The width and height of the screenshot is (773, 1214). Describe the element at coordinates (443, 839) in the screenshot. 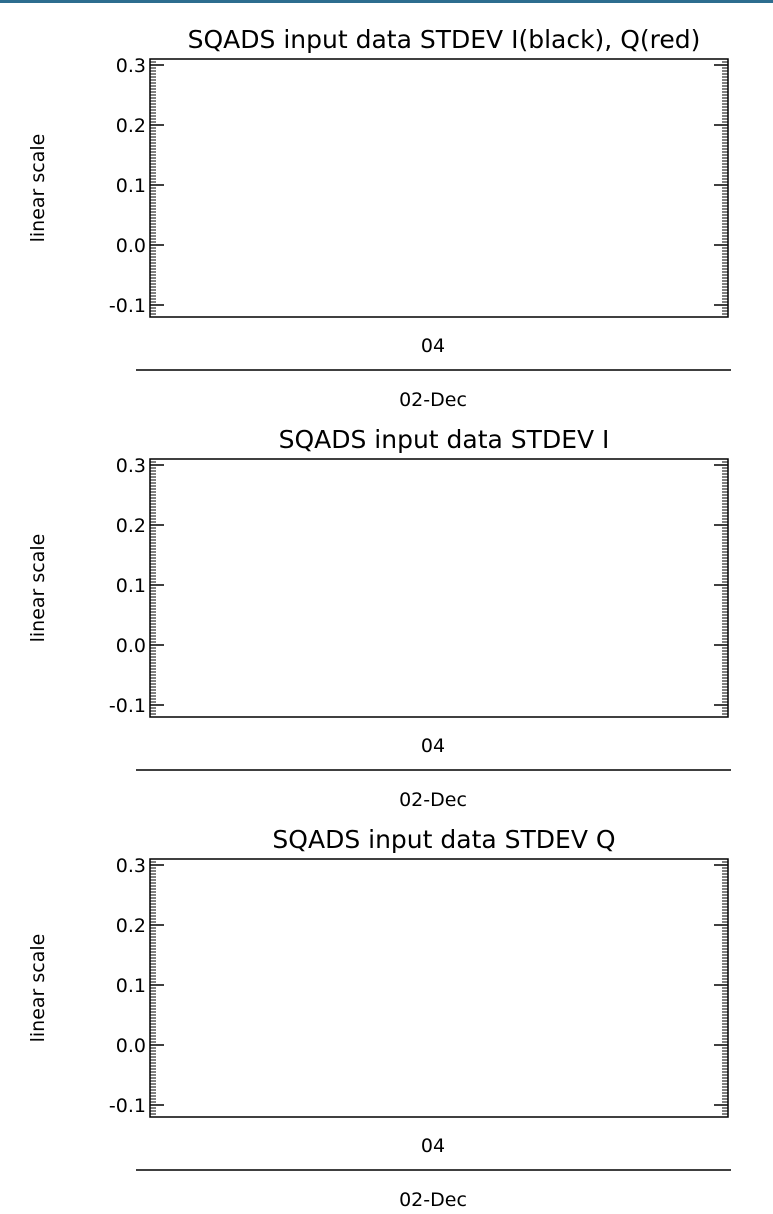

I see `chart-title: SQADS input data STDEV Q` at that location.